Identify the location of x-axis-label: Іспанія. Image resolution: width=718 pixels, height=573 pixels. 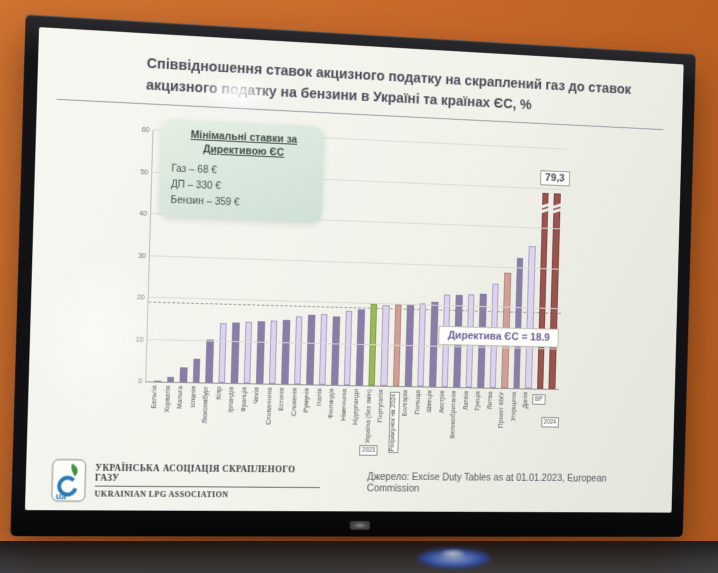
(194, 397).